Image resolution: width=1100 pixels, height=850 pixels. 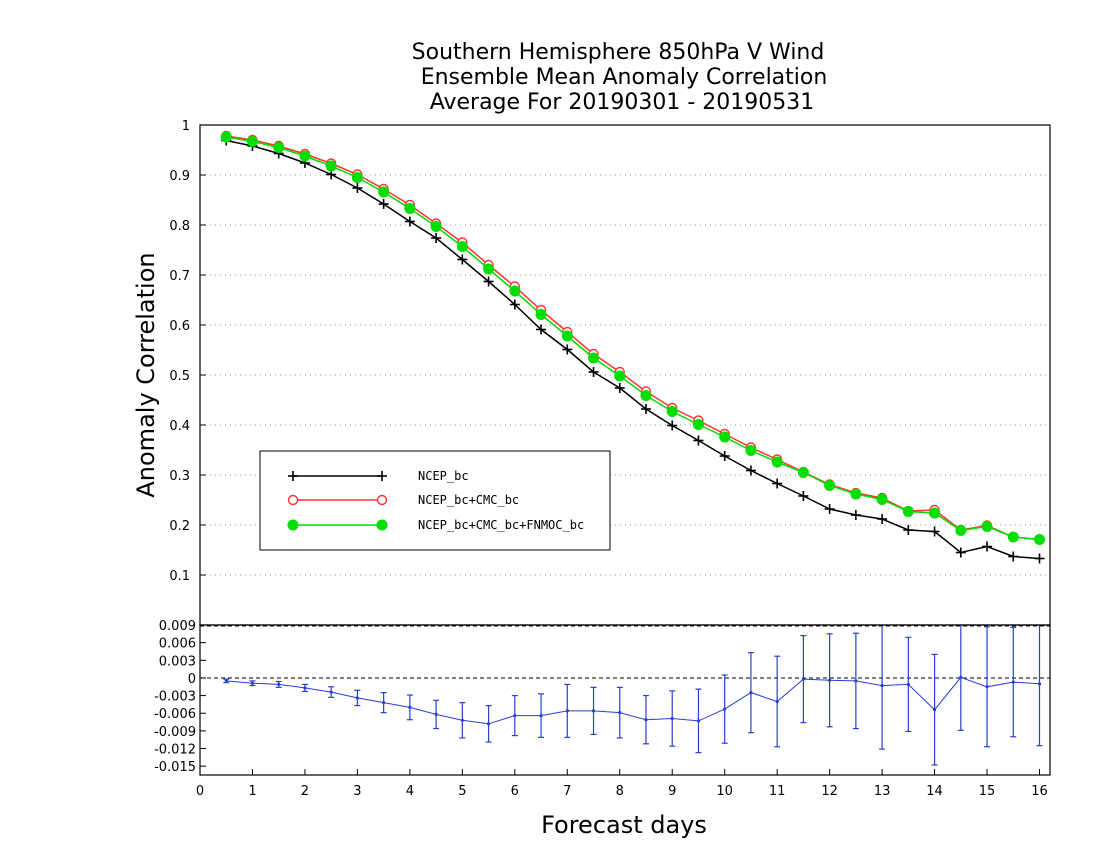 I want to click on main-y-axis: 0.1 0.2 0.3 0.4 0.5 0.6 0.7 0.8 0.9 1, so click(x=187, y=351).